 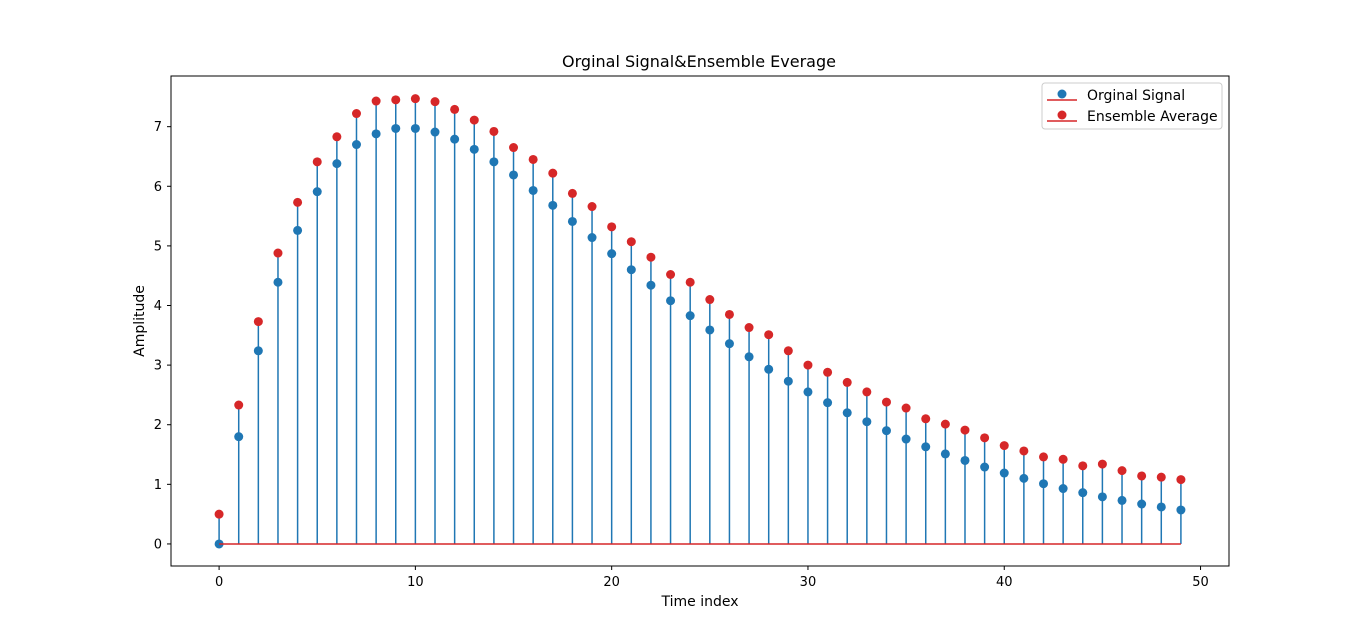 What do you see at coordinates (611, 582) in the screenshot?
I see `x-tick-label: 20` at bounding box center [611, 582].